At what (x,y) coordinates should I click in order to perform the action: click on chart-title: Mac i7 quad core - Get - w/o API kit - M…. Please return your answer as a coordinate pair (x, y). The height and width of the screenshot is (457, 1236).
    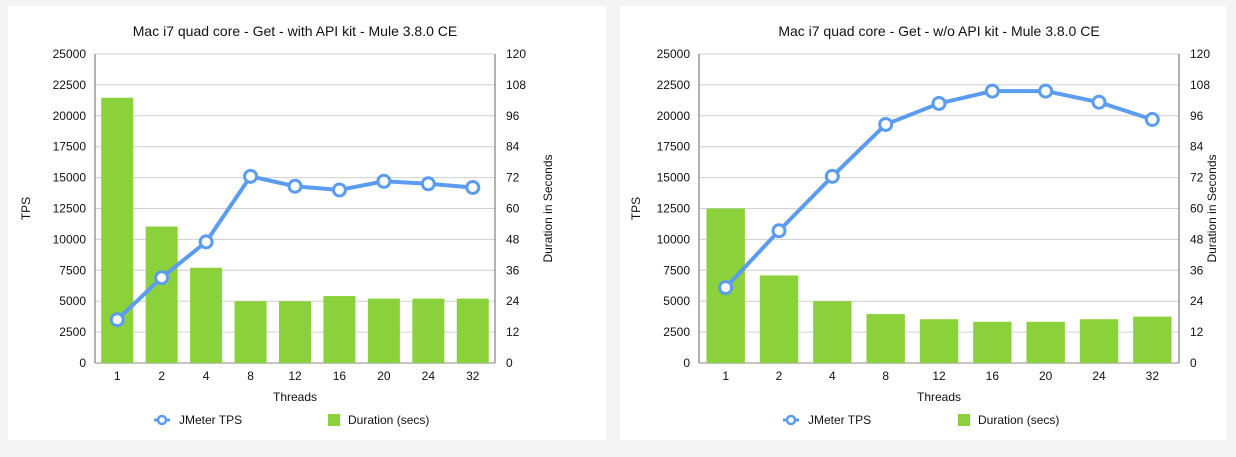
    Looking at the image, I should click on (938, 31).